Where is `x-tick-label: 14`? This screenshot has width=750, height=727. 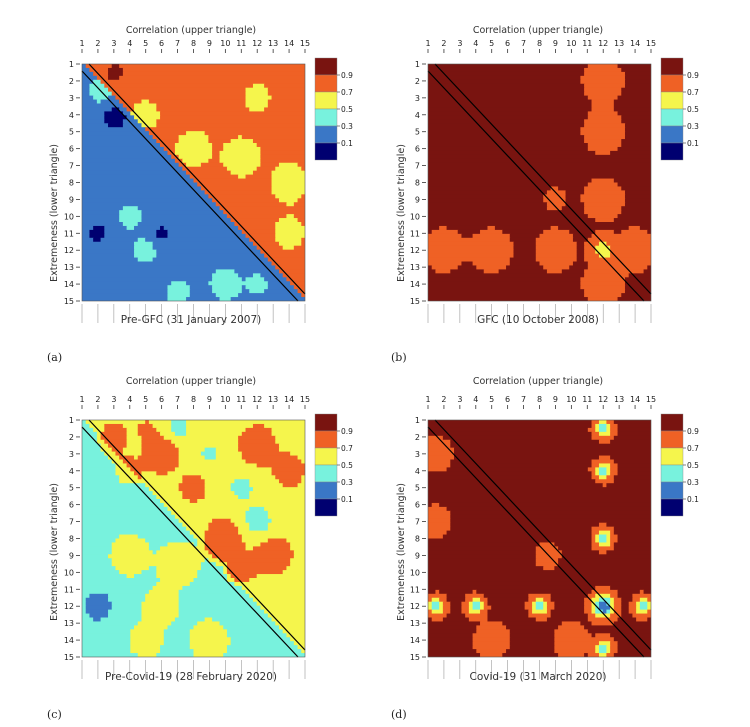
x-tick-label: 14 is located at coordinates (289, 43).